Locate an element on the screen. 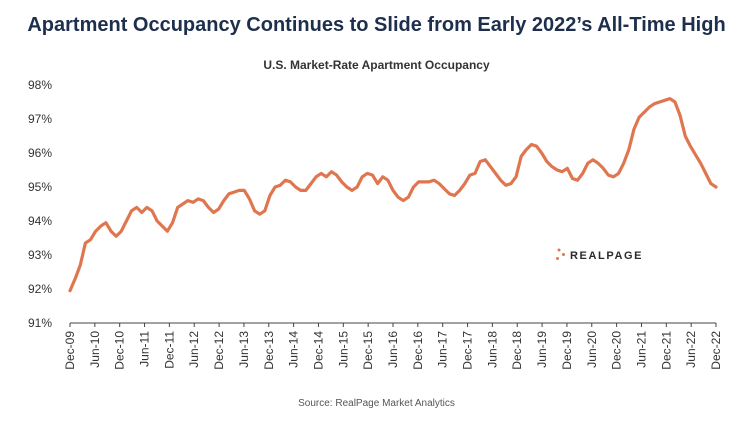 This screenshot has width=753, height=421. x-tick-label: Jun-11 is located at coordinates (145, 349).